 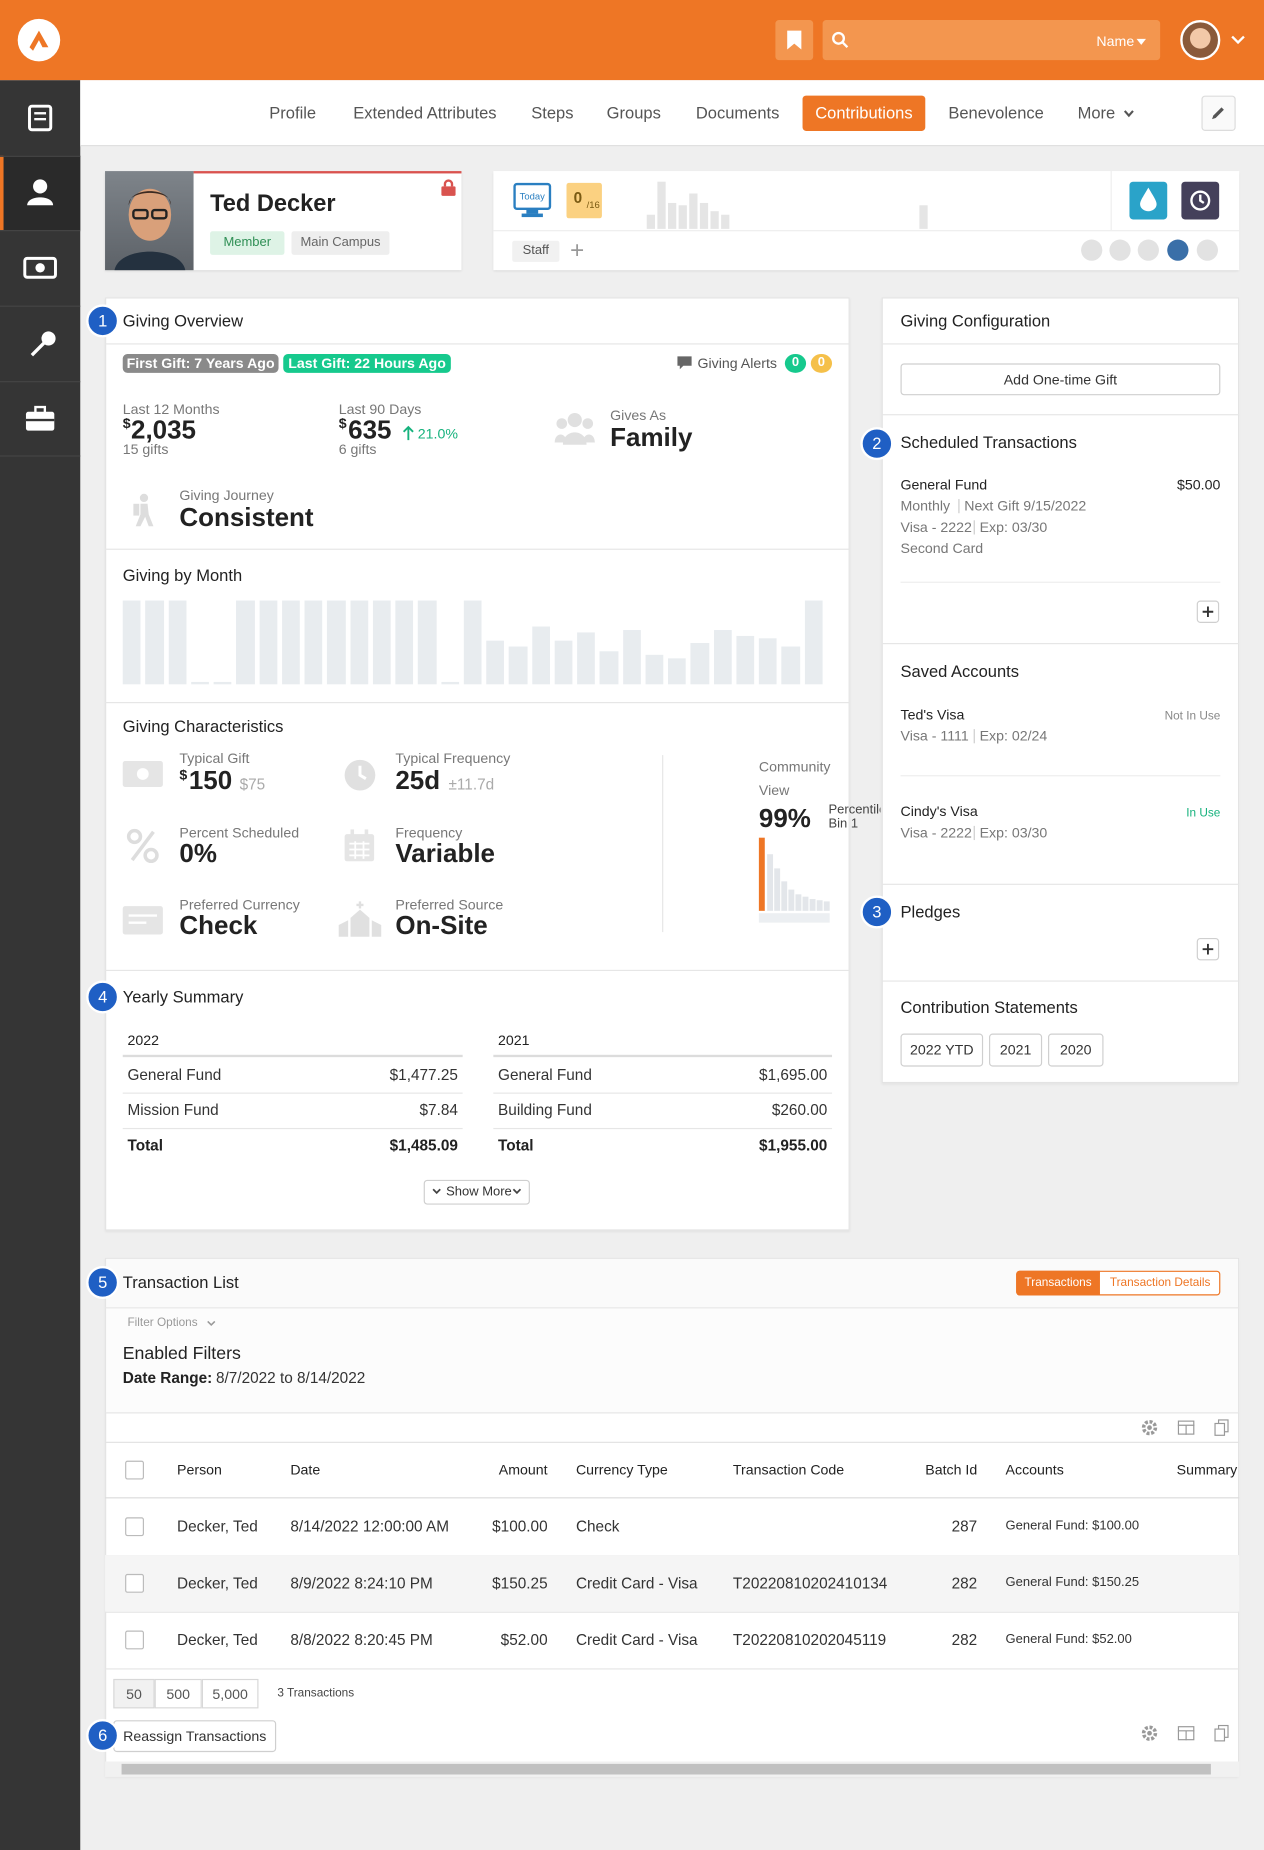 I want to click on nav-tab: Documents, so click(x=737, y=113).